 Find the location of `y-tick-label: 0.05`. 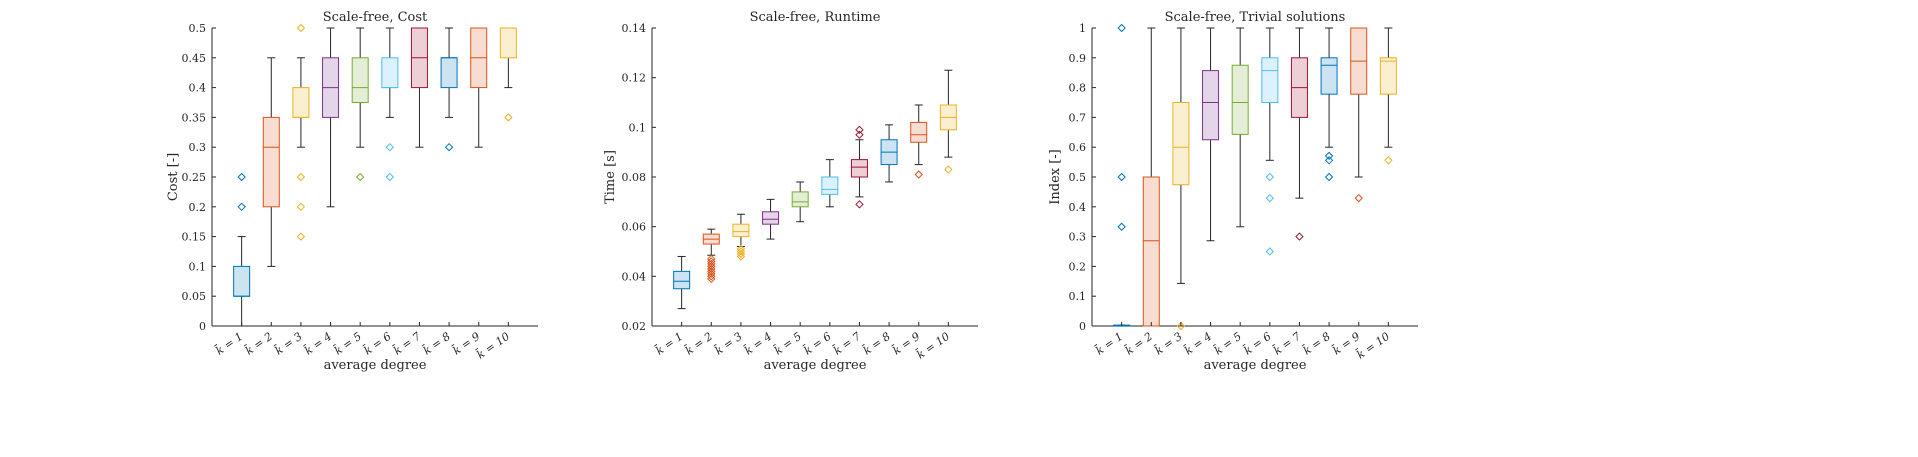

y-tick-label: 0.05 is located at coordinates (194, 296).